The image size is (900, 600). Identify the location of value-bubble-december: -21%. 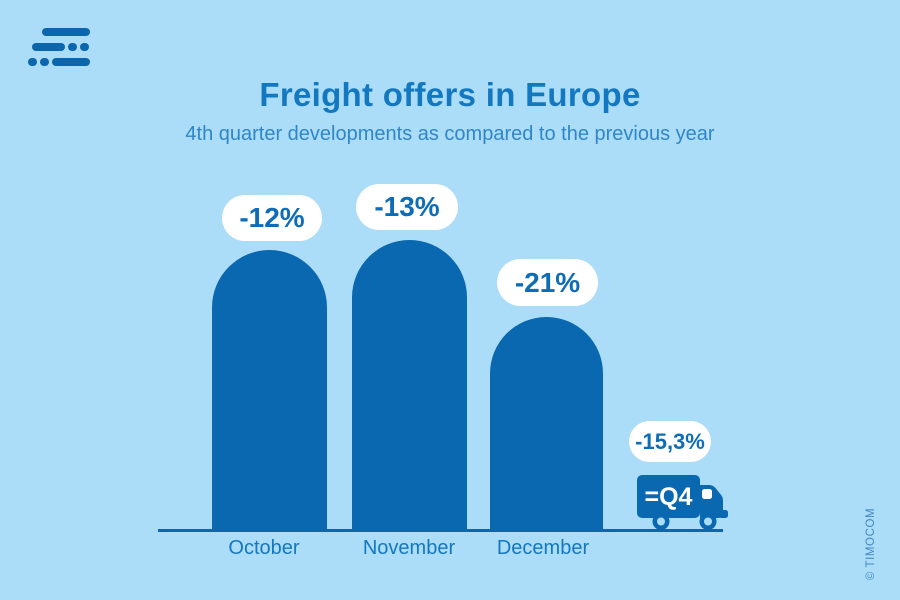
(547, 282).